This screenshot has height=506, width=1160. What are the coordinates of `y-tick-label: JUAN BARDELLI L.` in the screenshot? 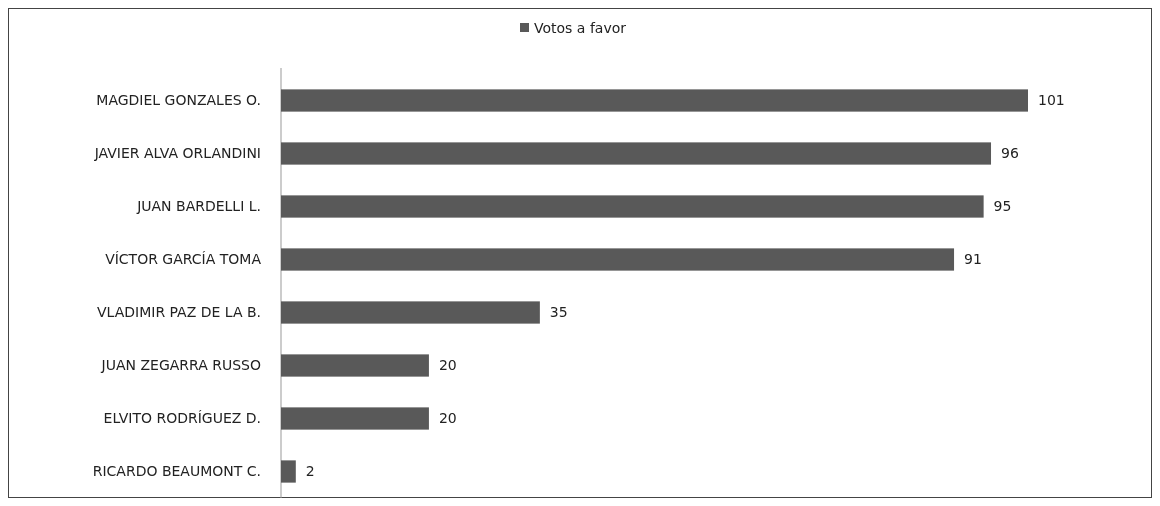 It's located at (198, 206).